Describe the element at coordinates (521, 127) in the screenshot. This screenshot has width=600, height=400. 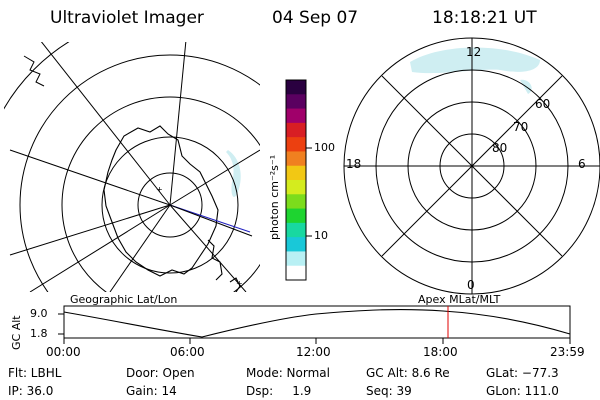
I see `mlat-label-70: 70` at that location.